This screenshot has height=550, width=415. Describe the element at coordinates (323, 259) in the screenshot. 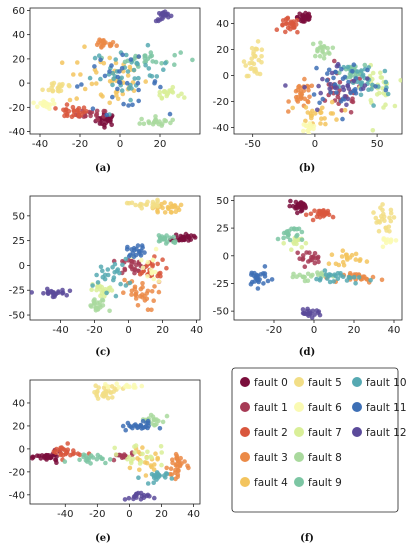

I see `points` at that location.